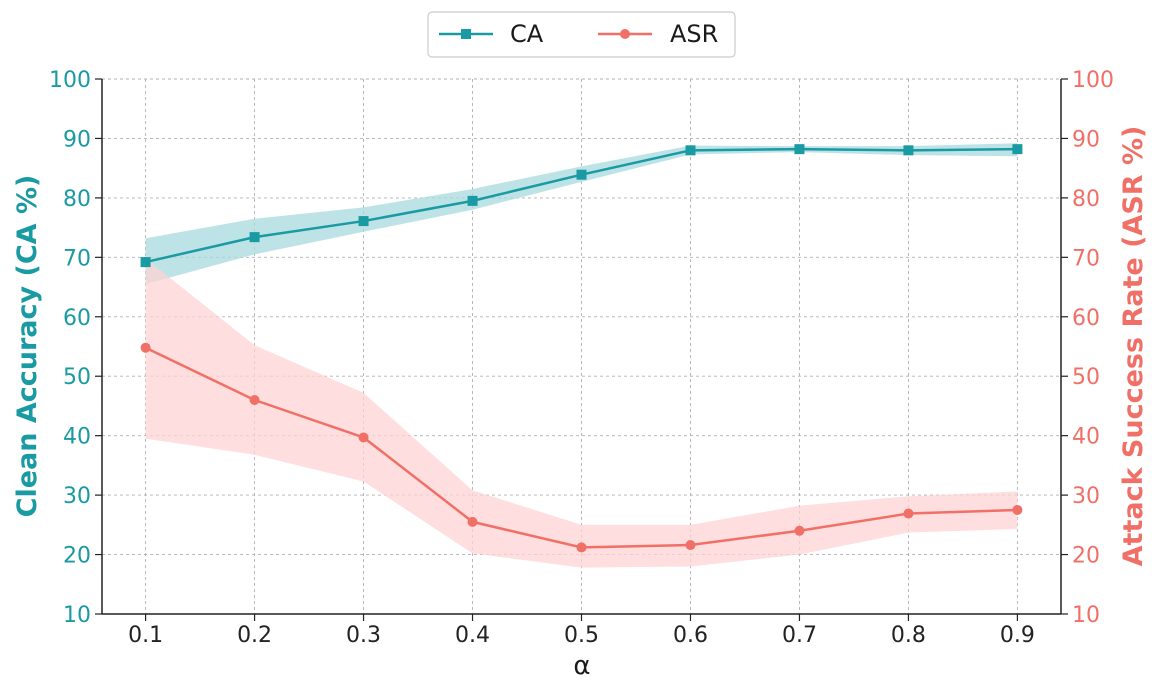 Image resolution: width=1163 pixels, height=692 pixels. What do you see at coordinates (1017, 635) in the screenshot?
I see `x-tick-label: 0.9` at bounding box center [1017, 635].